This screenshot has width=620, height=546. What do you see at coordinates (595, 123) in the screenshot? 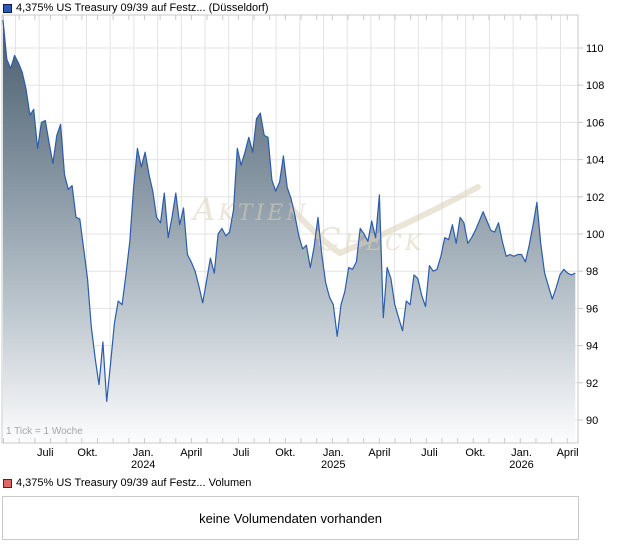
I see `svg-text: 106` at bounding box center [595, 123].